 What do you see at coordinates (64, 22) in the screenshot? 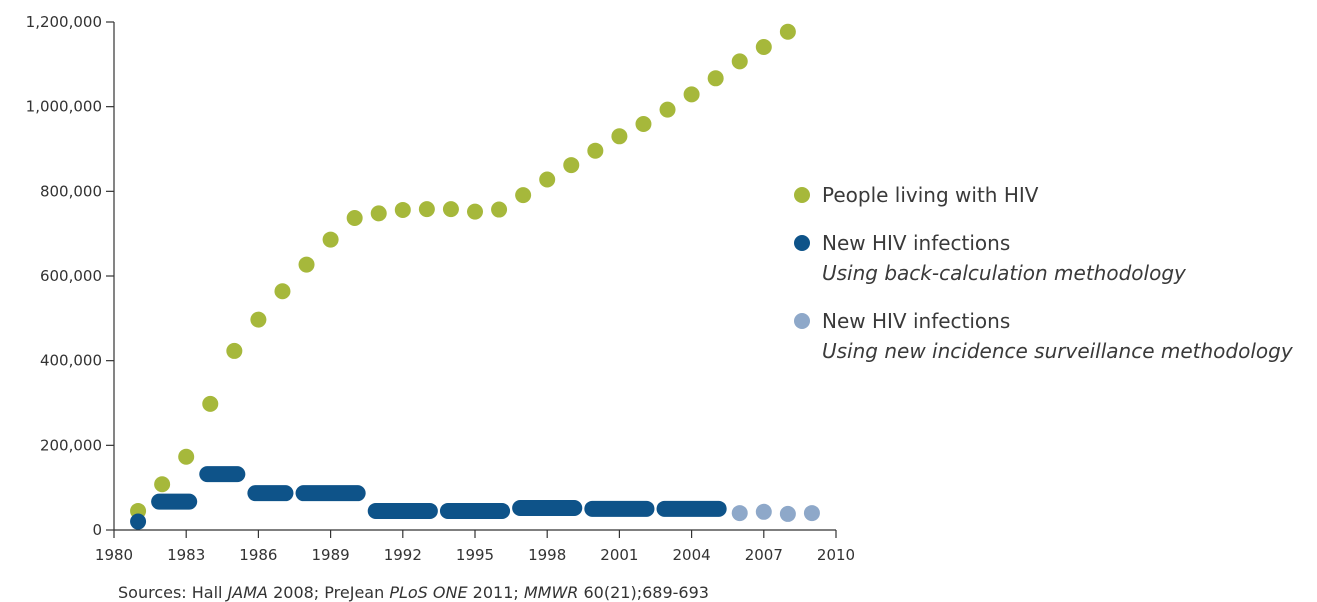
I see `y-tick-label: 1,200,000` at bounding box center [64, 22].